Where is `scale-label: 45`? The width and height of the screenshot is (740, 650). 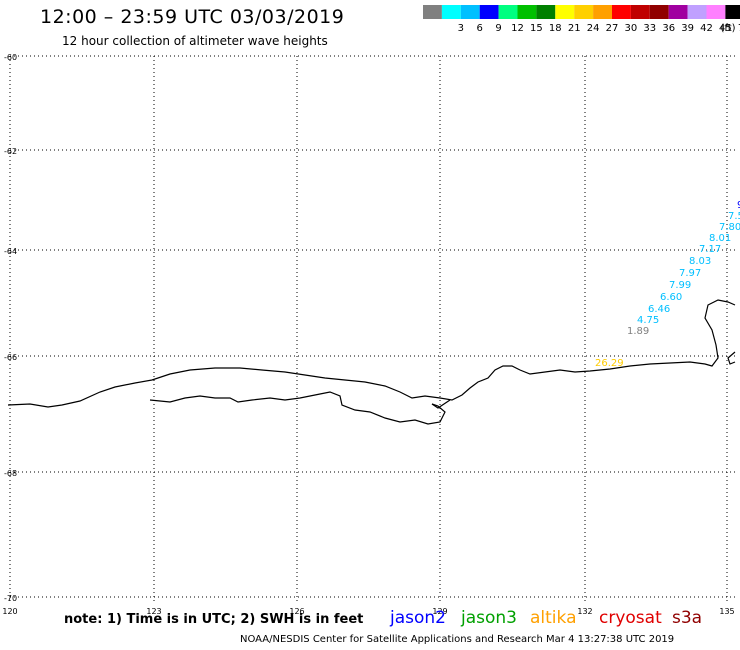
scale-label: 45 is located at coordinates (725, 28).